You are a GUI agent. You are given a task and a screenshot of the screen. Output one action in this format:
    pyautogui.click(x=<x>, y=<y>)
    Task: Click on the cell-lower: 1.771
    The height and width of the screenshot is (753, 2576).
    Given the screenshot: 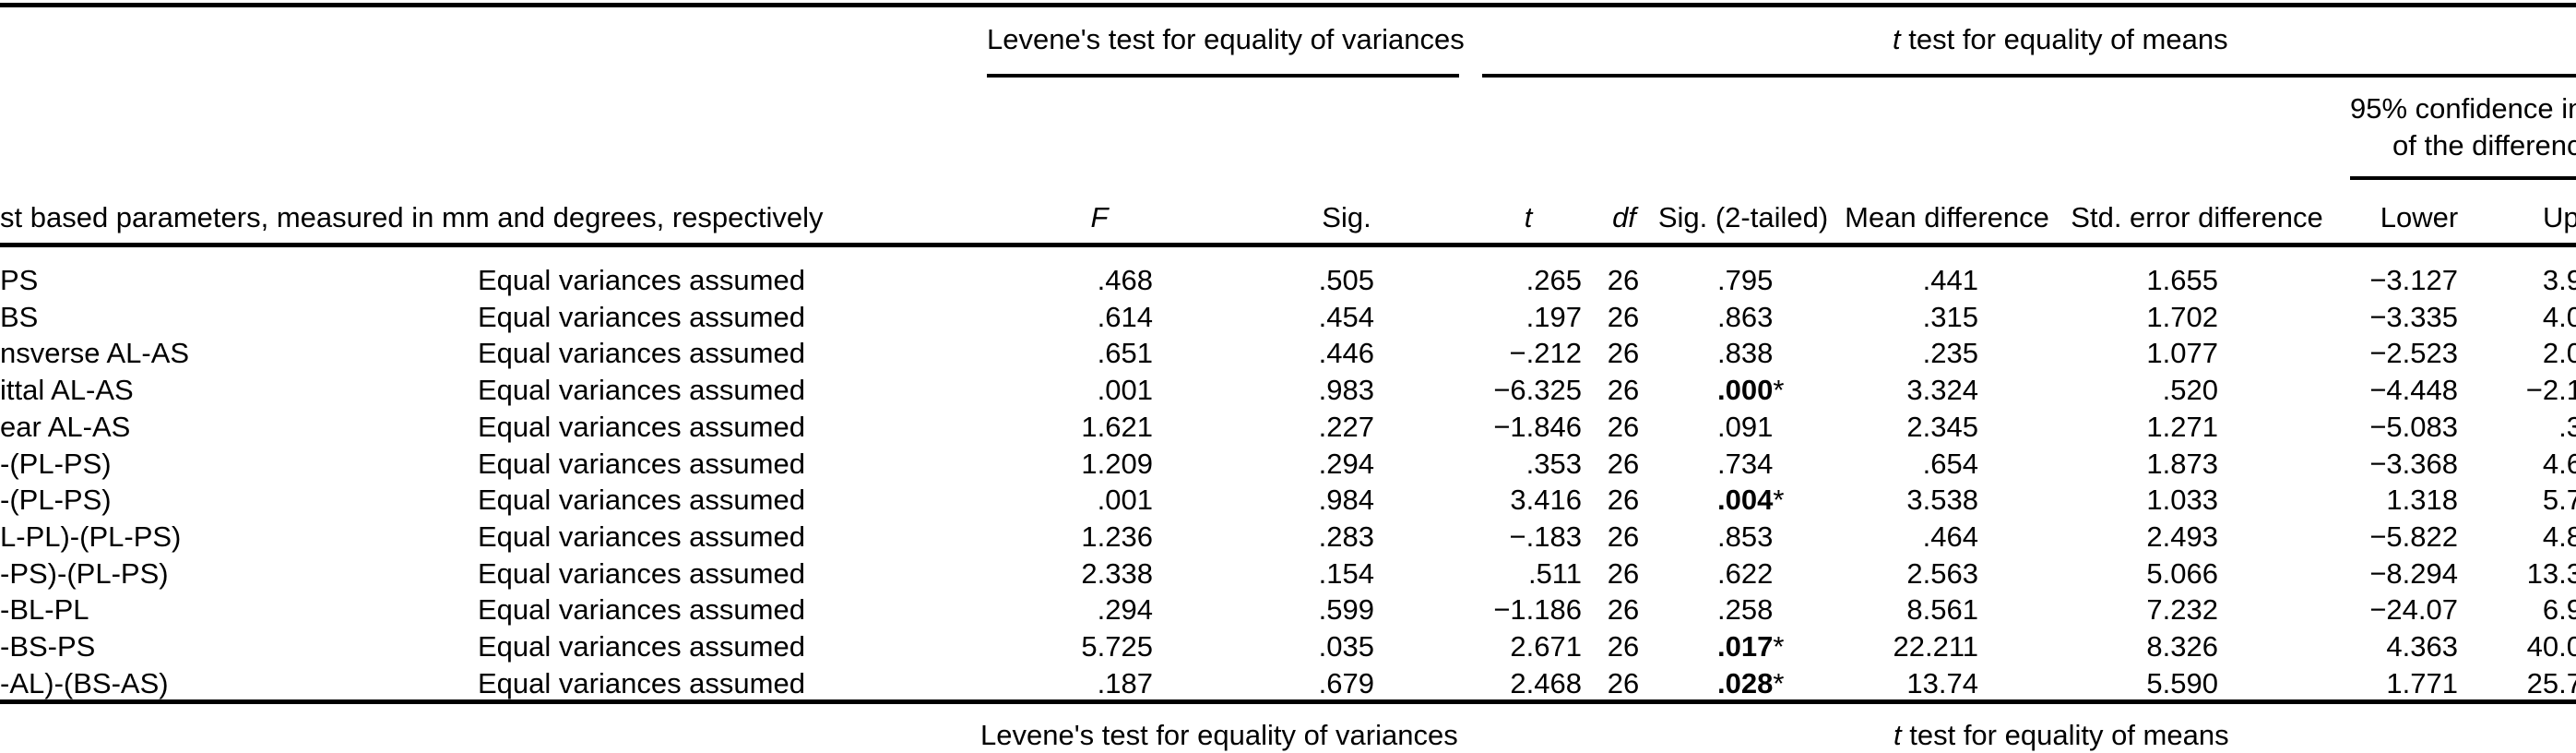 What is the action you would take?
    pyautogui.click(x=2422, y=682)
    